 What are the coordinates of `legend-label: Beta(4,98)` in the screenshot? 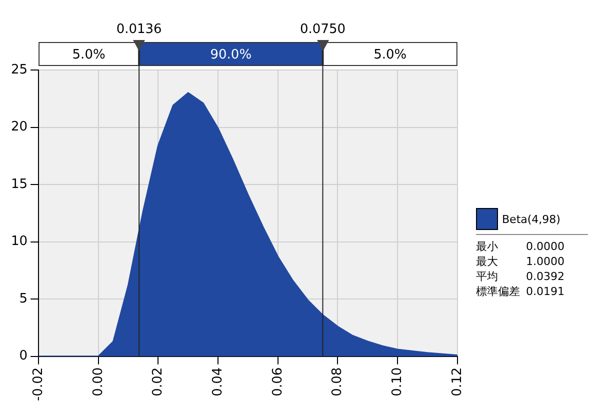 It's located at (531, 219).